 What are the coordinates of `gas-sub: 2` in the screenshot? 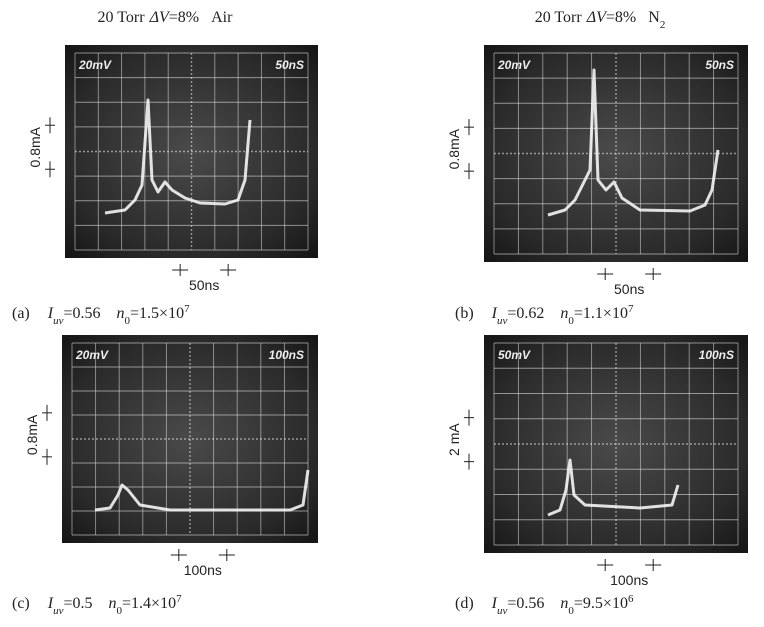 It's located at (663, 25).